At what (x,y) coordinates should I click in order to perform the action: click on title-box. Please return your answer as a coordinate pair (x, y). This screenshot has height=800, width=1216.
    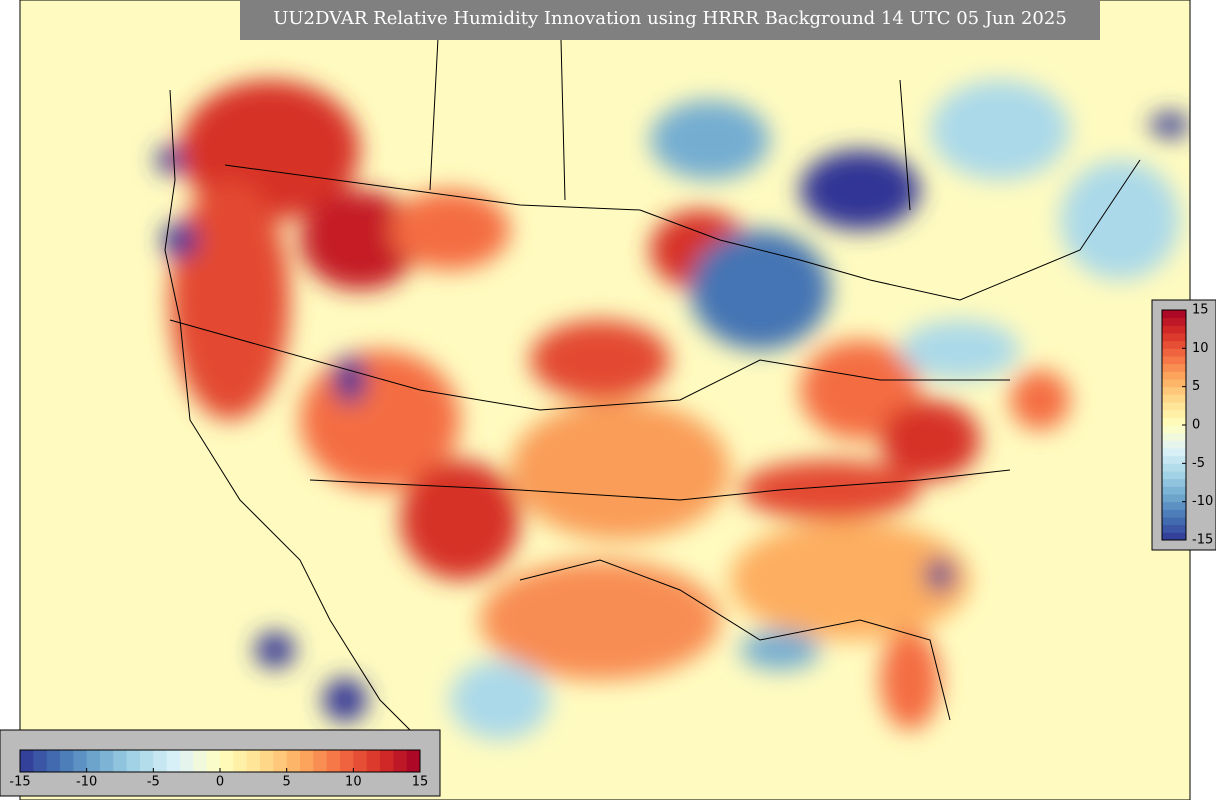
    Looking at the image, I should click on (670, 20).